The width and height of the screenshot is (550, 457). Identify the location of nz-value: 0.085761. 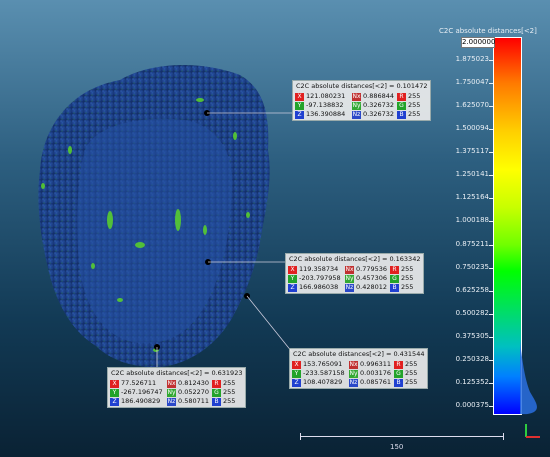
(376, 382).